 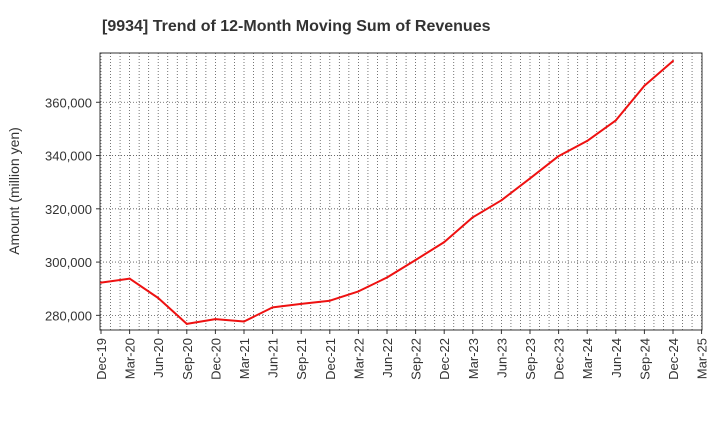 What do you see at coordinates (68, 315) in the screenshot?
I see `y-tick-label: 280,000` at bounding box center [68, 315].